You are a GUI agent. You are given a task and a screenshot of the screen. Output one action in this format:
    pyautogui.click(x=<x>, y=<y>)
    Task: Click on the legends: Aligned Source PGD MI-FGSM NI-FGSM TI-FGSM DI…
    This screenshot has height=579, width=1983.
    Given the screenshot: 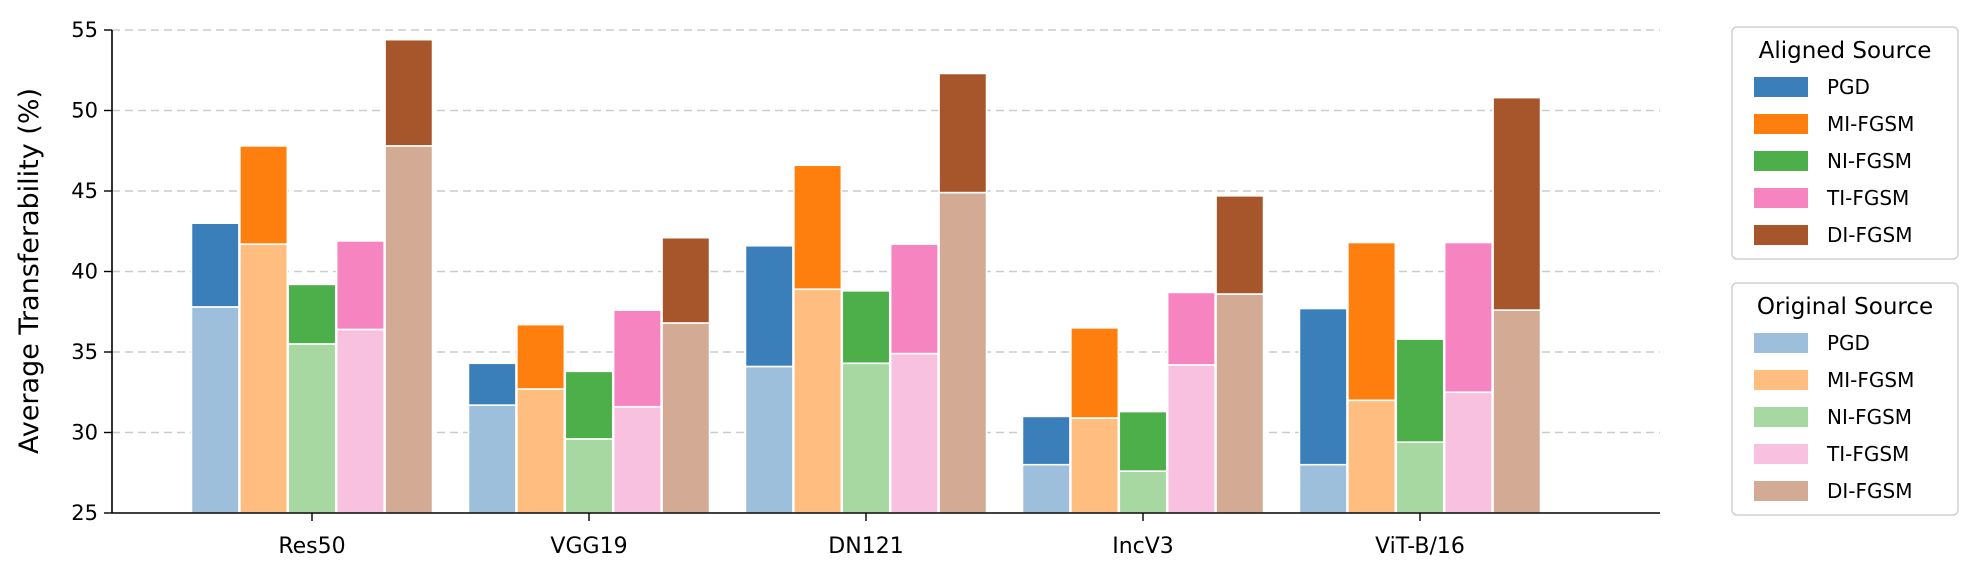 What is the action you would take?
    pyautogui.click(x=1845, y=271)
    